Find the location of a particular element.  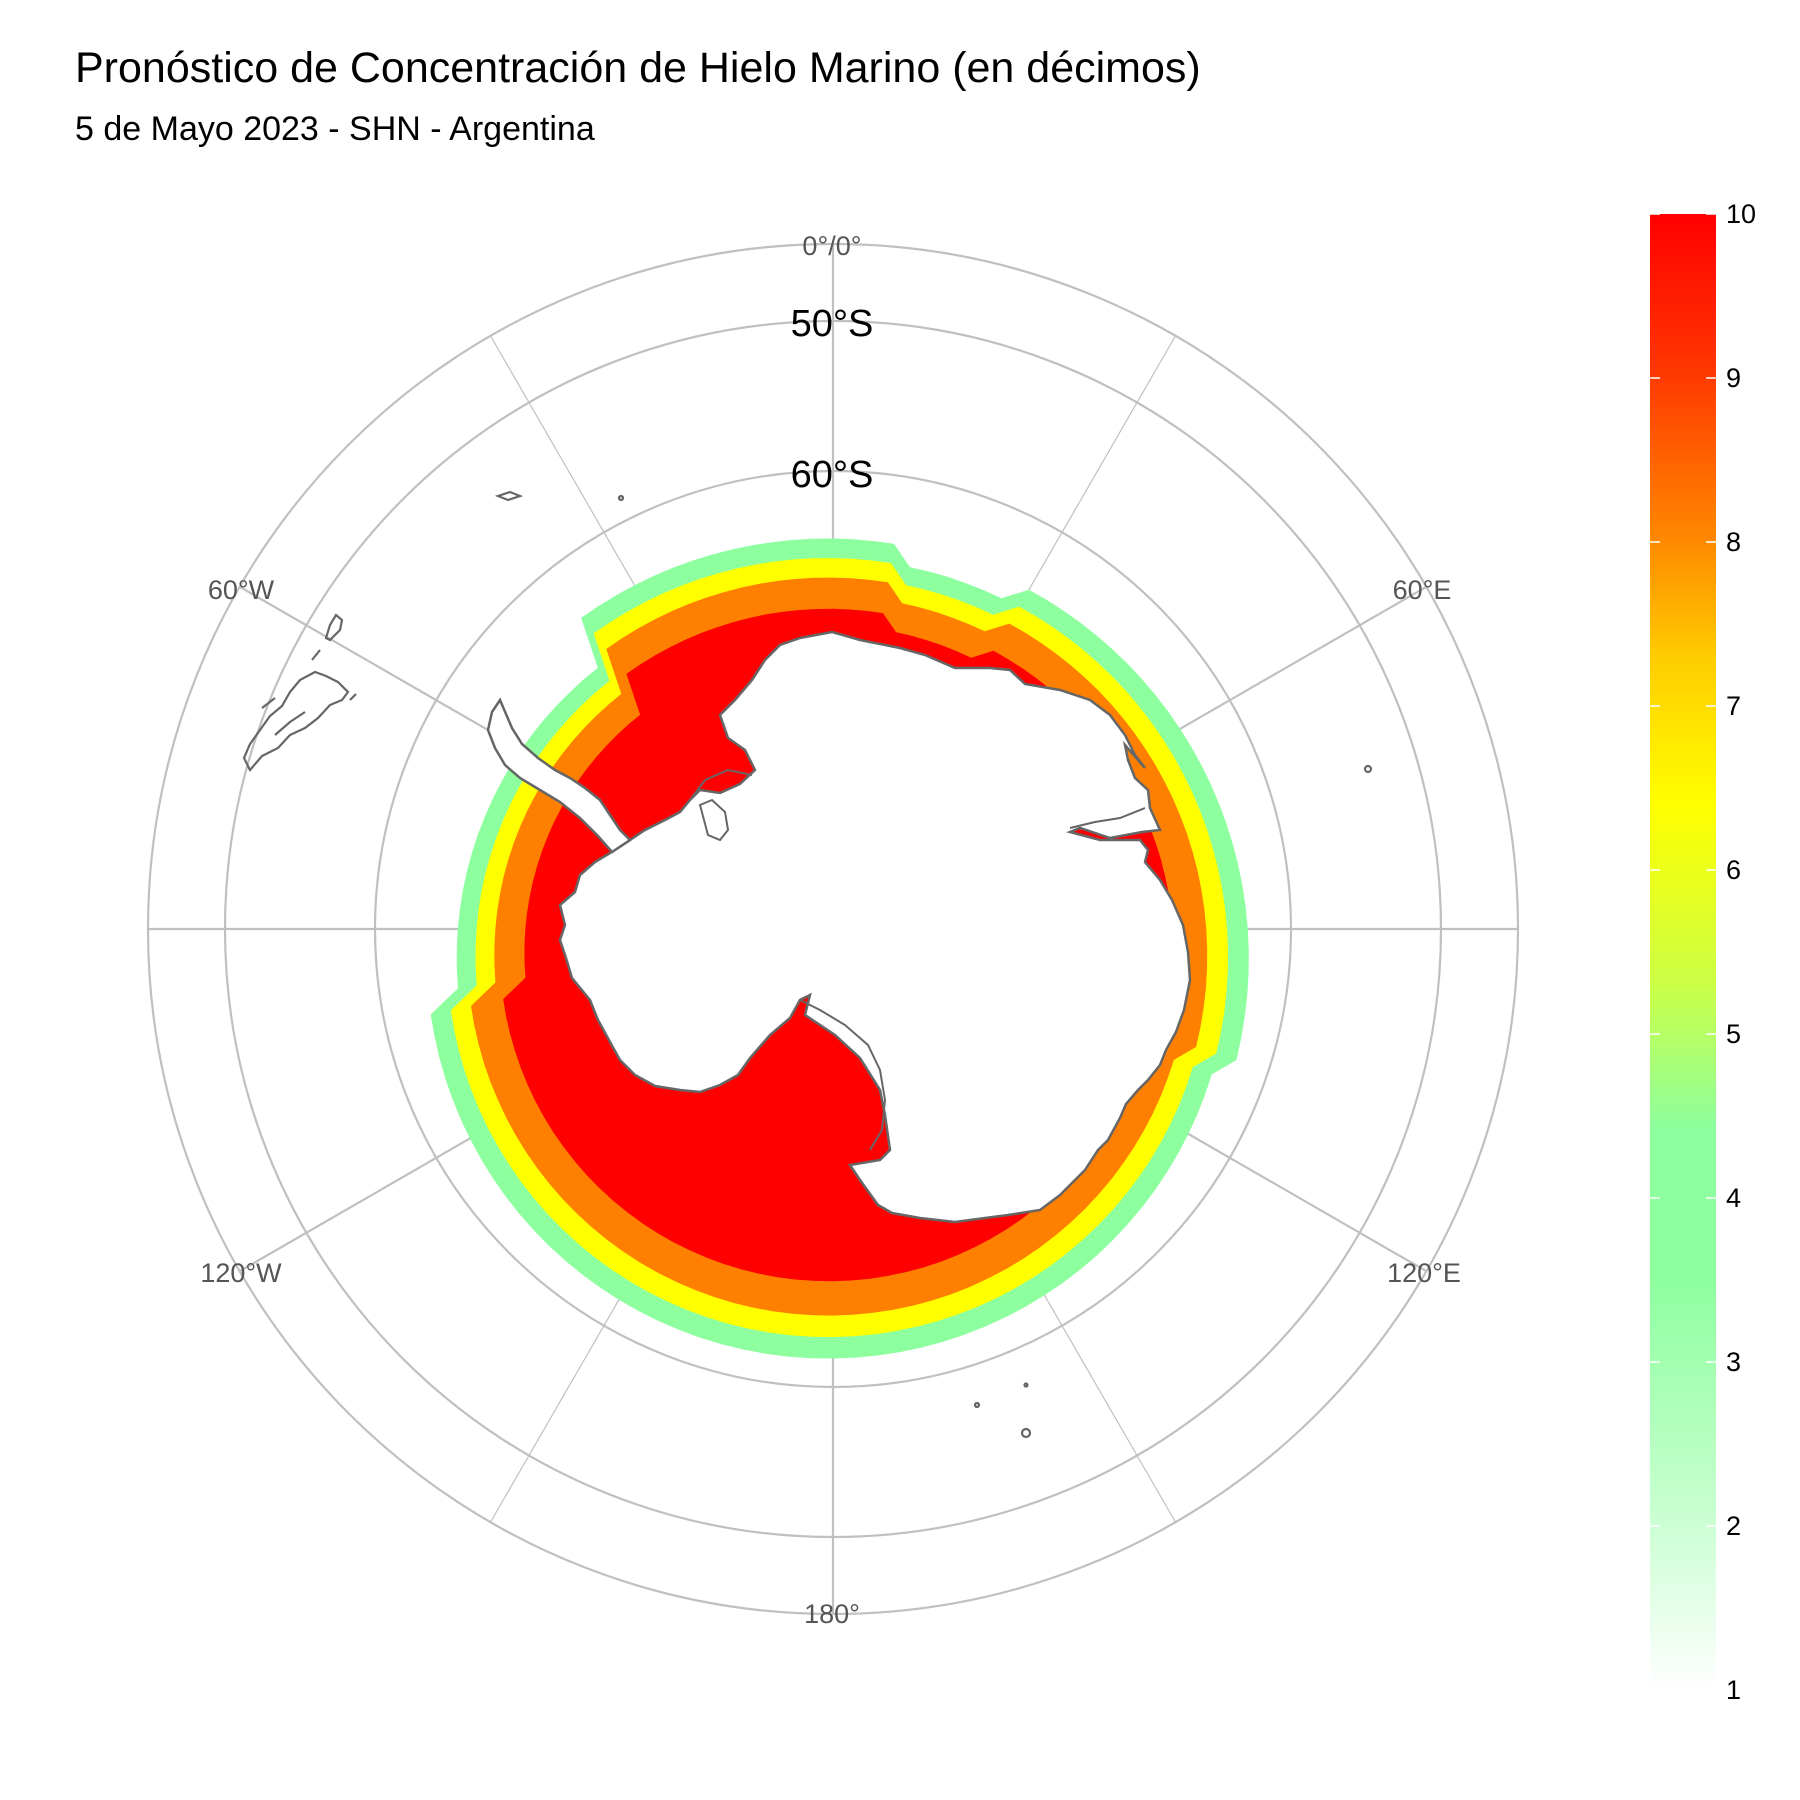

colorbar-tick-label: 2 is located at coordinates (1733, 1526).